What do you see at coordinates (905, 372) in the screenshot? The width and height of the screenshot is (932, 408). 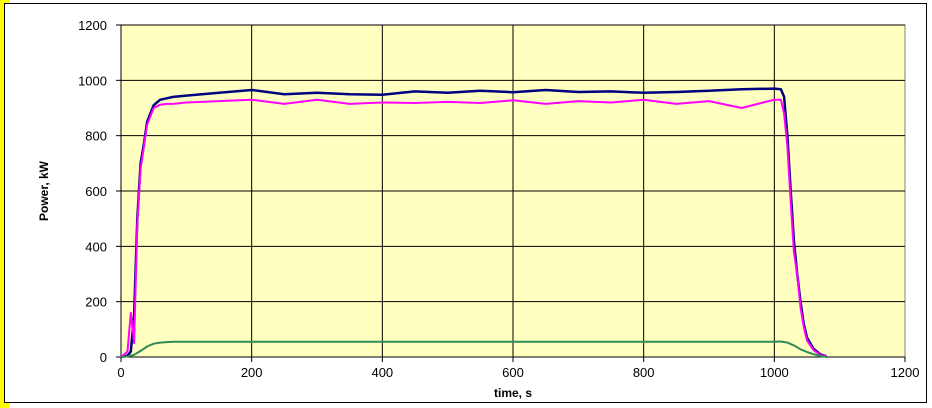 I see `x-tick-label: 1200` at bounding box center [905, 372].